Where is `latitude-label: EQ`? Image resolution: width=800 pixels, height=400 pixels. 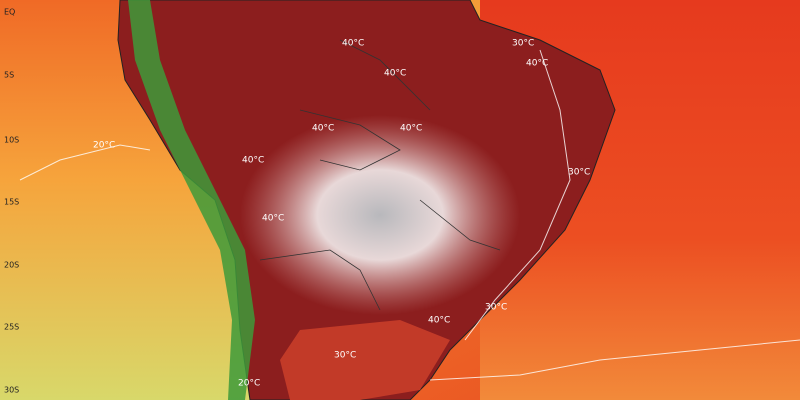
latitude-label: EQ is located at coordinates (9, 12).